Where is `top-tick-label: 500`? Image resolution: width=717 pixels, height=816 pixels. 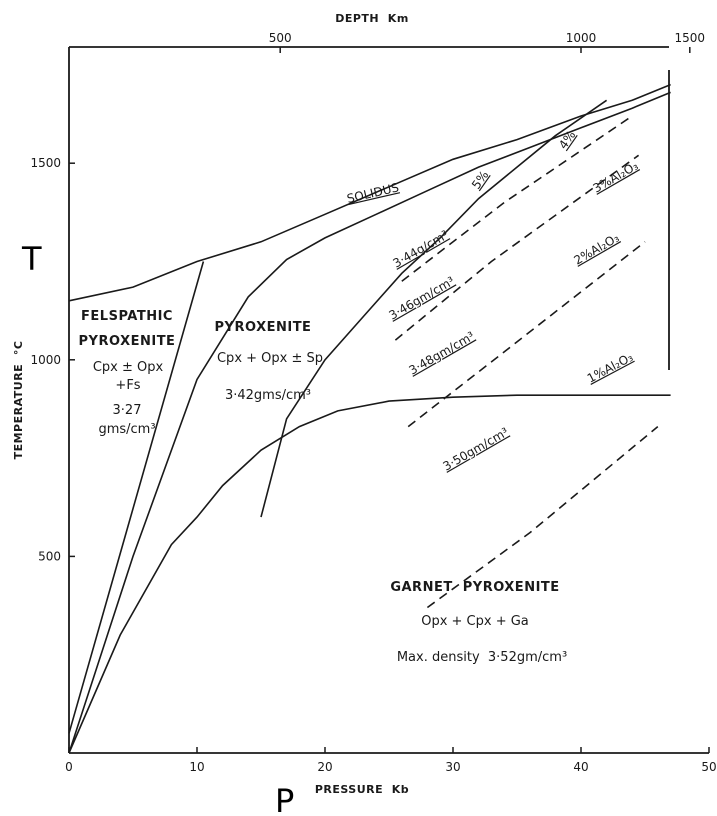 top-tick-label: 500 is located at coordinates (280, 38).